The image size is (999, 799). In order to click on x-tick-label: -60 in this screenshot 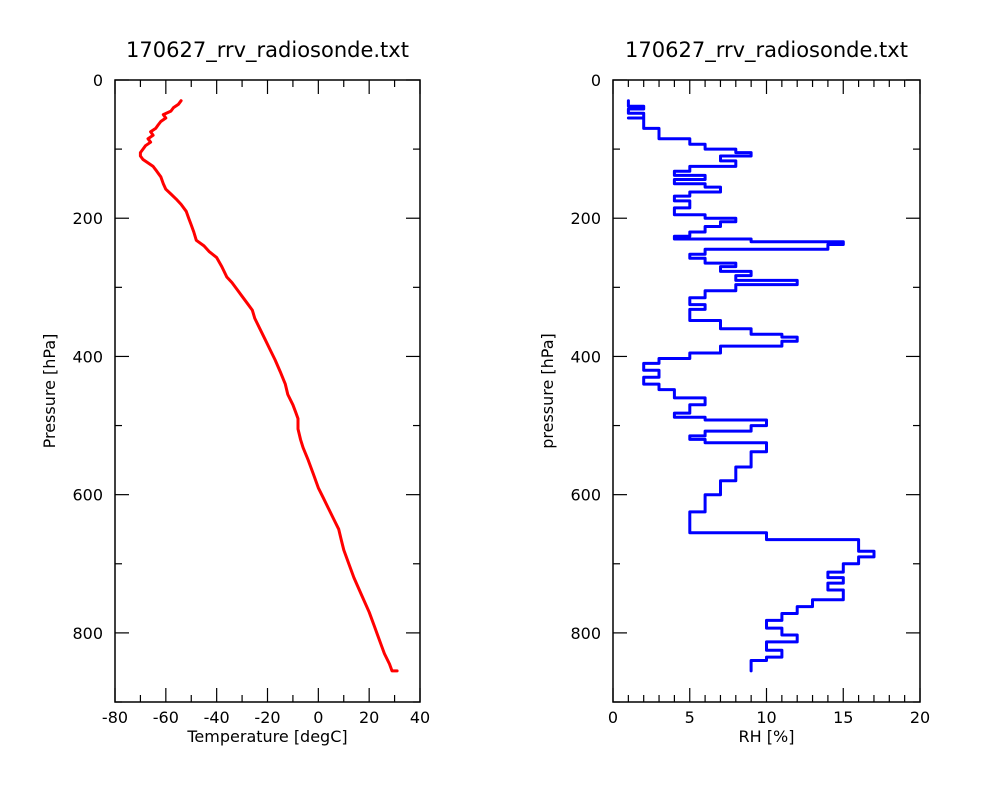, I will do `click(166, 717)`.